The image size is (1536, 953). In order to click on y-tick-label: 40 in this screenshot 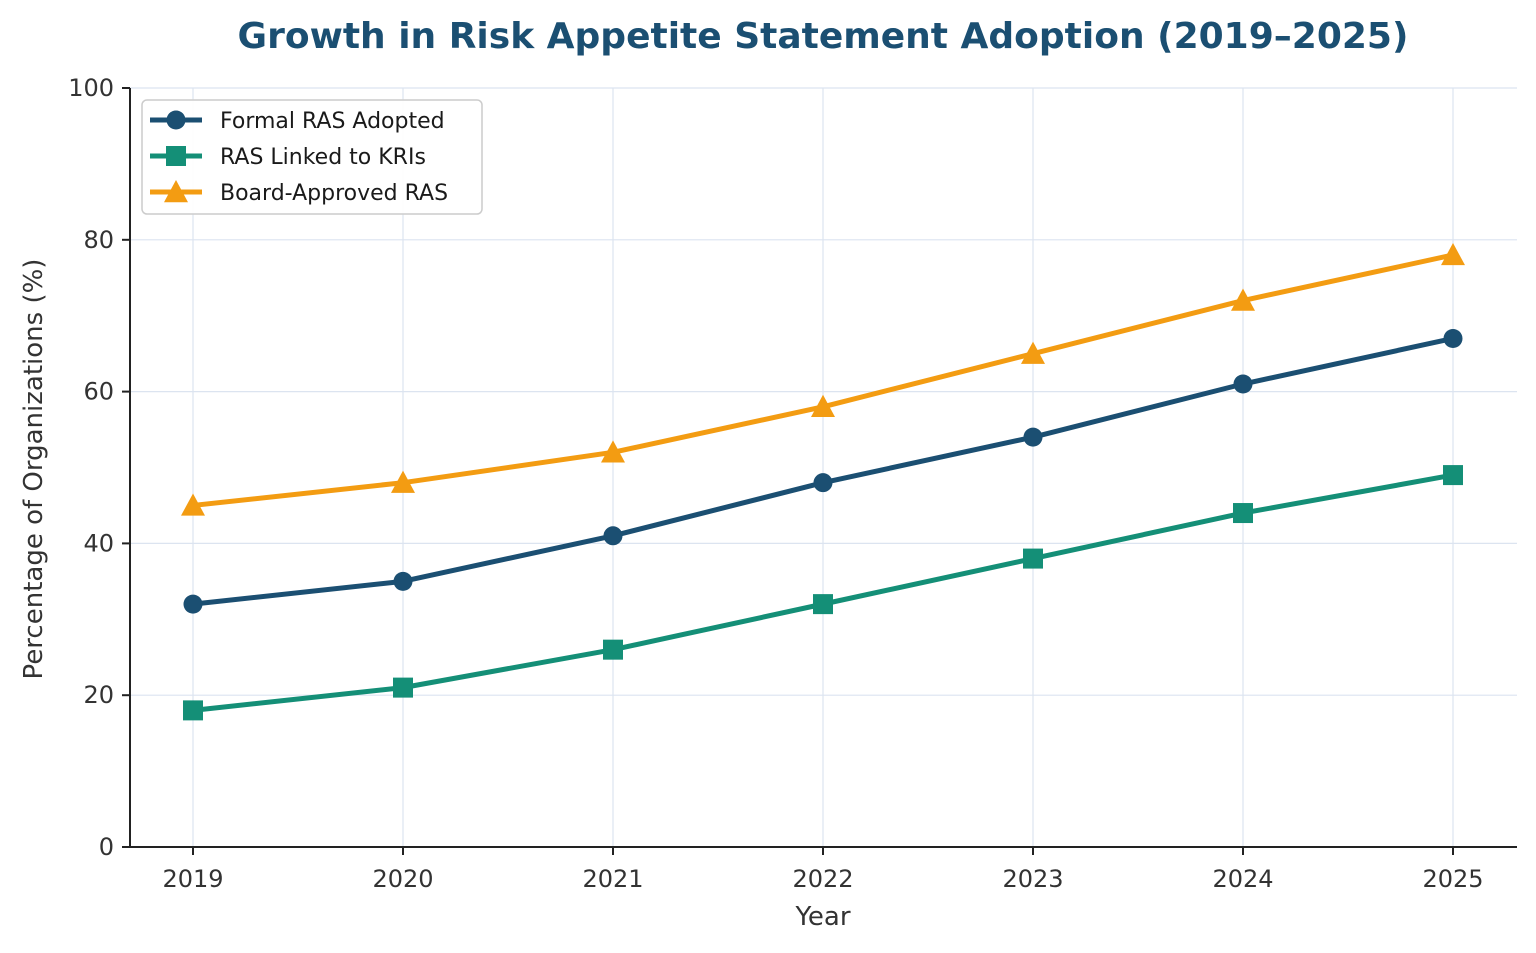, I will do `click(98, 543)`.